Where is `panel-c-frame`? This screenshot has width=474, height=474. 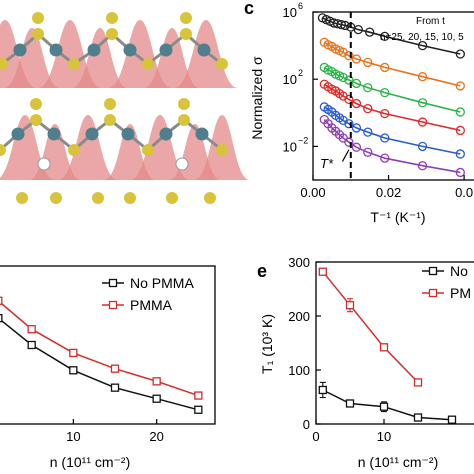 panel-c-frame is located at coordinates (393, 96).